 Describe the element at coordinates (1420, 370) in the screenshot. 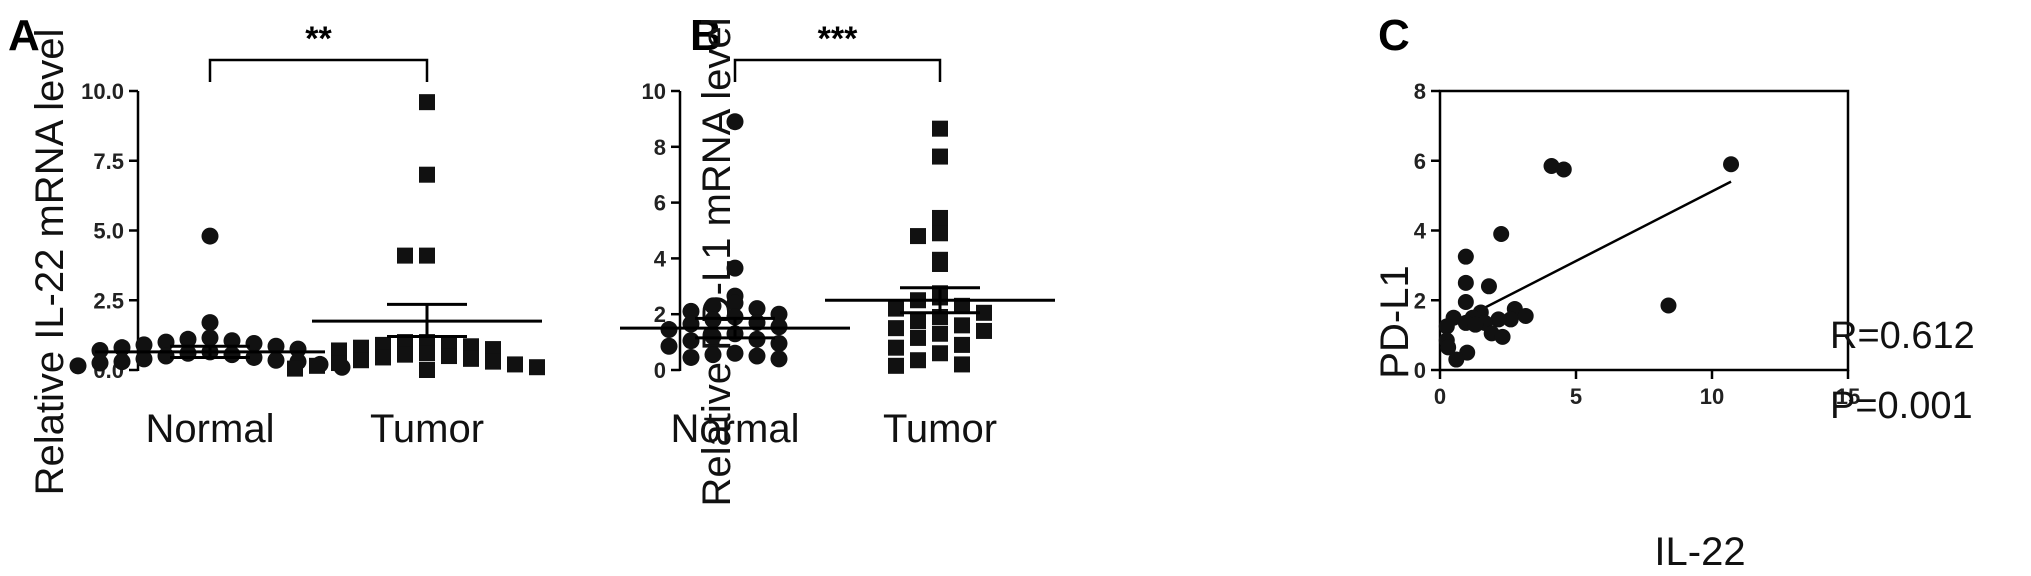

I see `c-ytick-label-0: 0` at that location.